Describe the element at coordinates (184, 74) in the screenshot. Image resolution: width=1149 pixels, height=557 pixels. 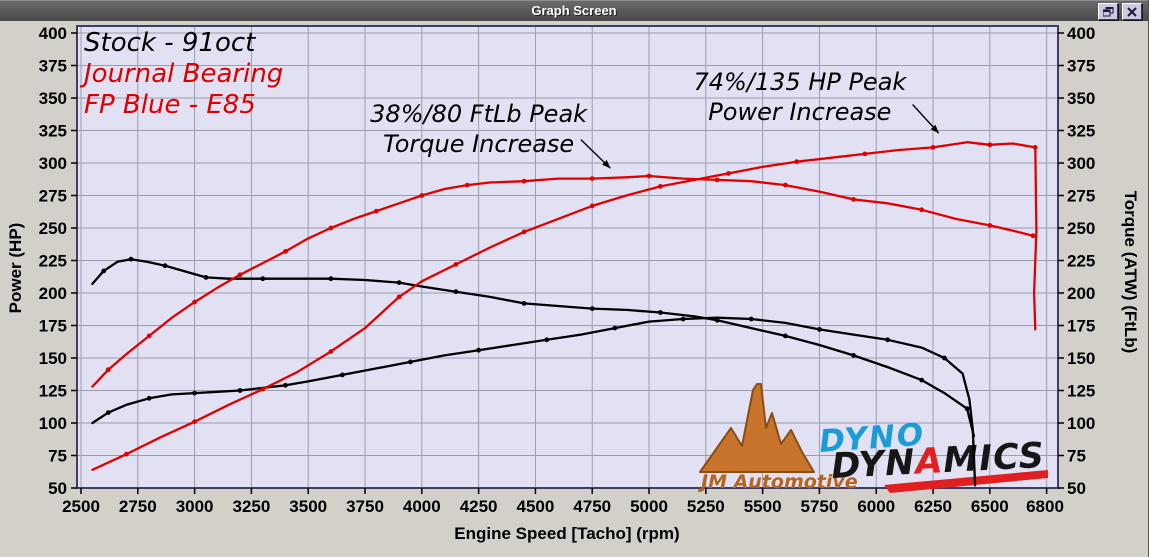
I see `legend-item-journal-bearing: Journal Bearing` at that location.